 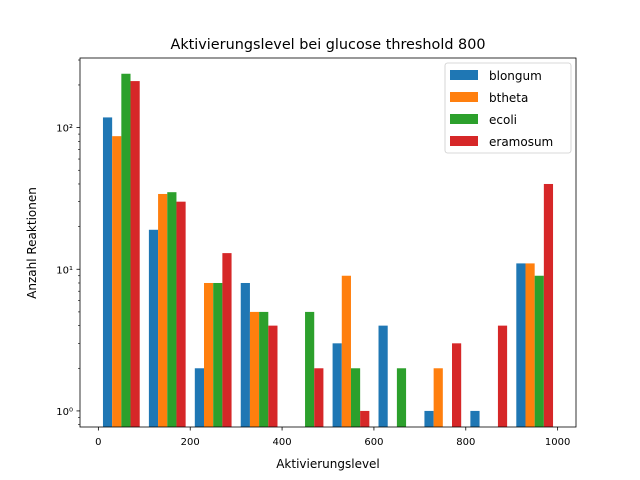 I want to click on y-axis-label: Anzahl Reaktionen, so click(x=32, y=243).